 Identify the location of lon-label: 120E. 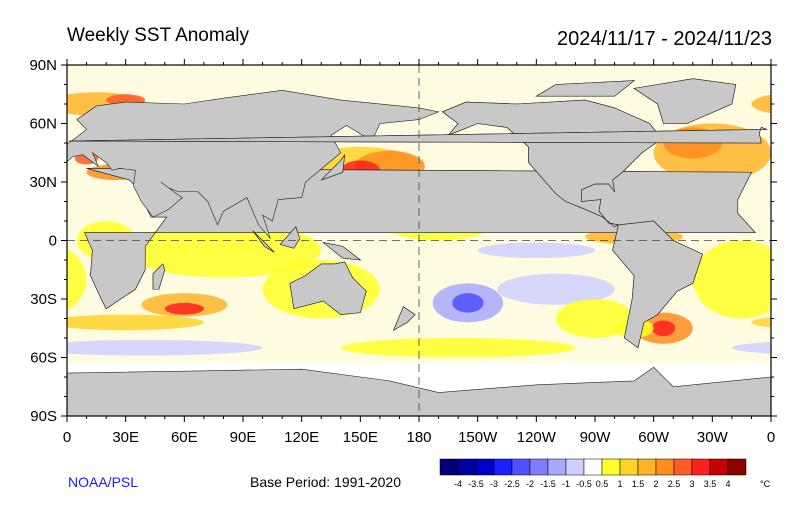
(301, 437).